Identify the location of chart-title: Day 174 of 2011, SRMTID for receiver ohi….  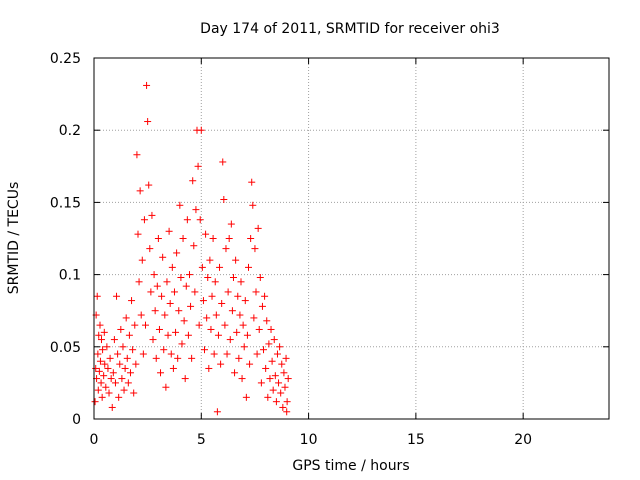
(350, 29).